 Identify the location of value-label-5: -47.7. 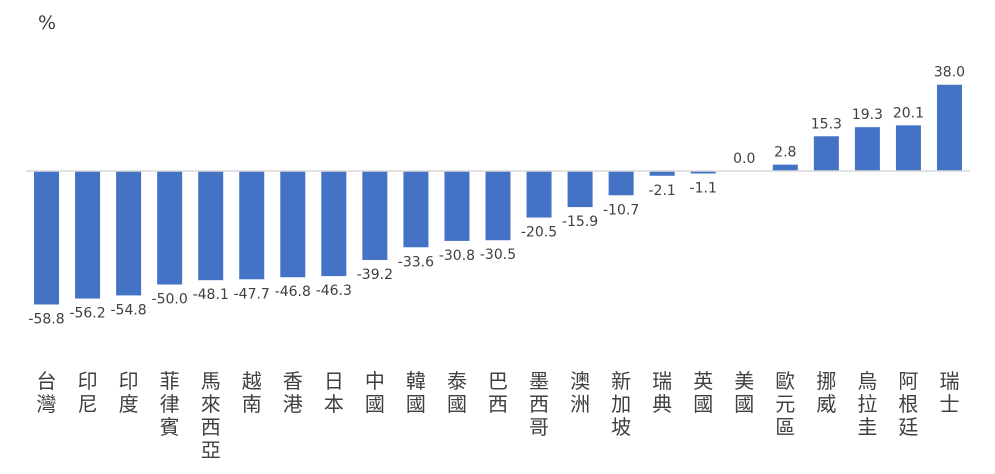
(252, 294).